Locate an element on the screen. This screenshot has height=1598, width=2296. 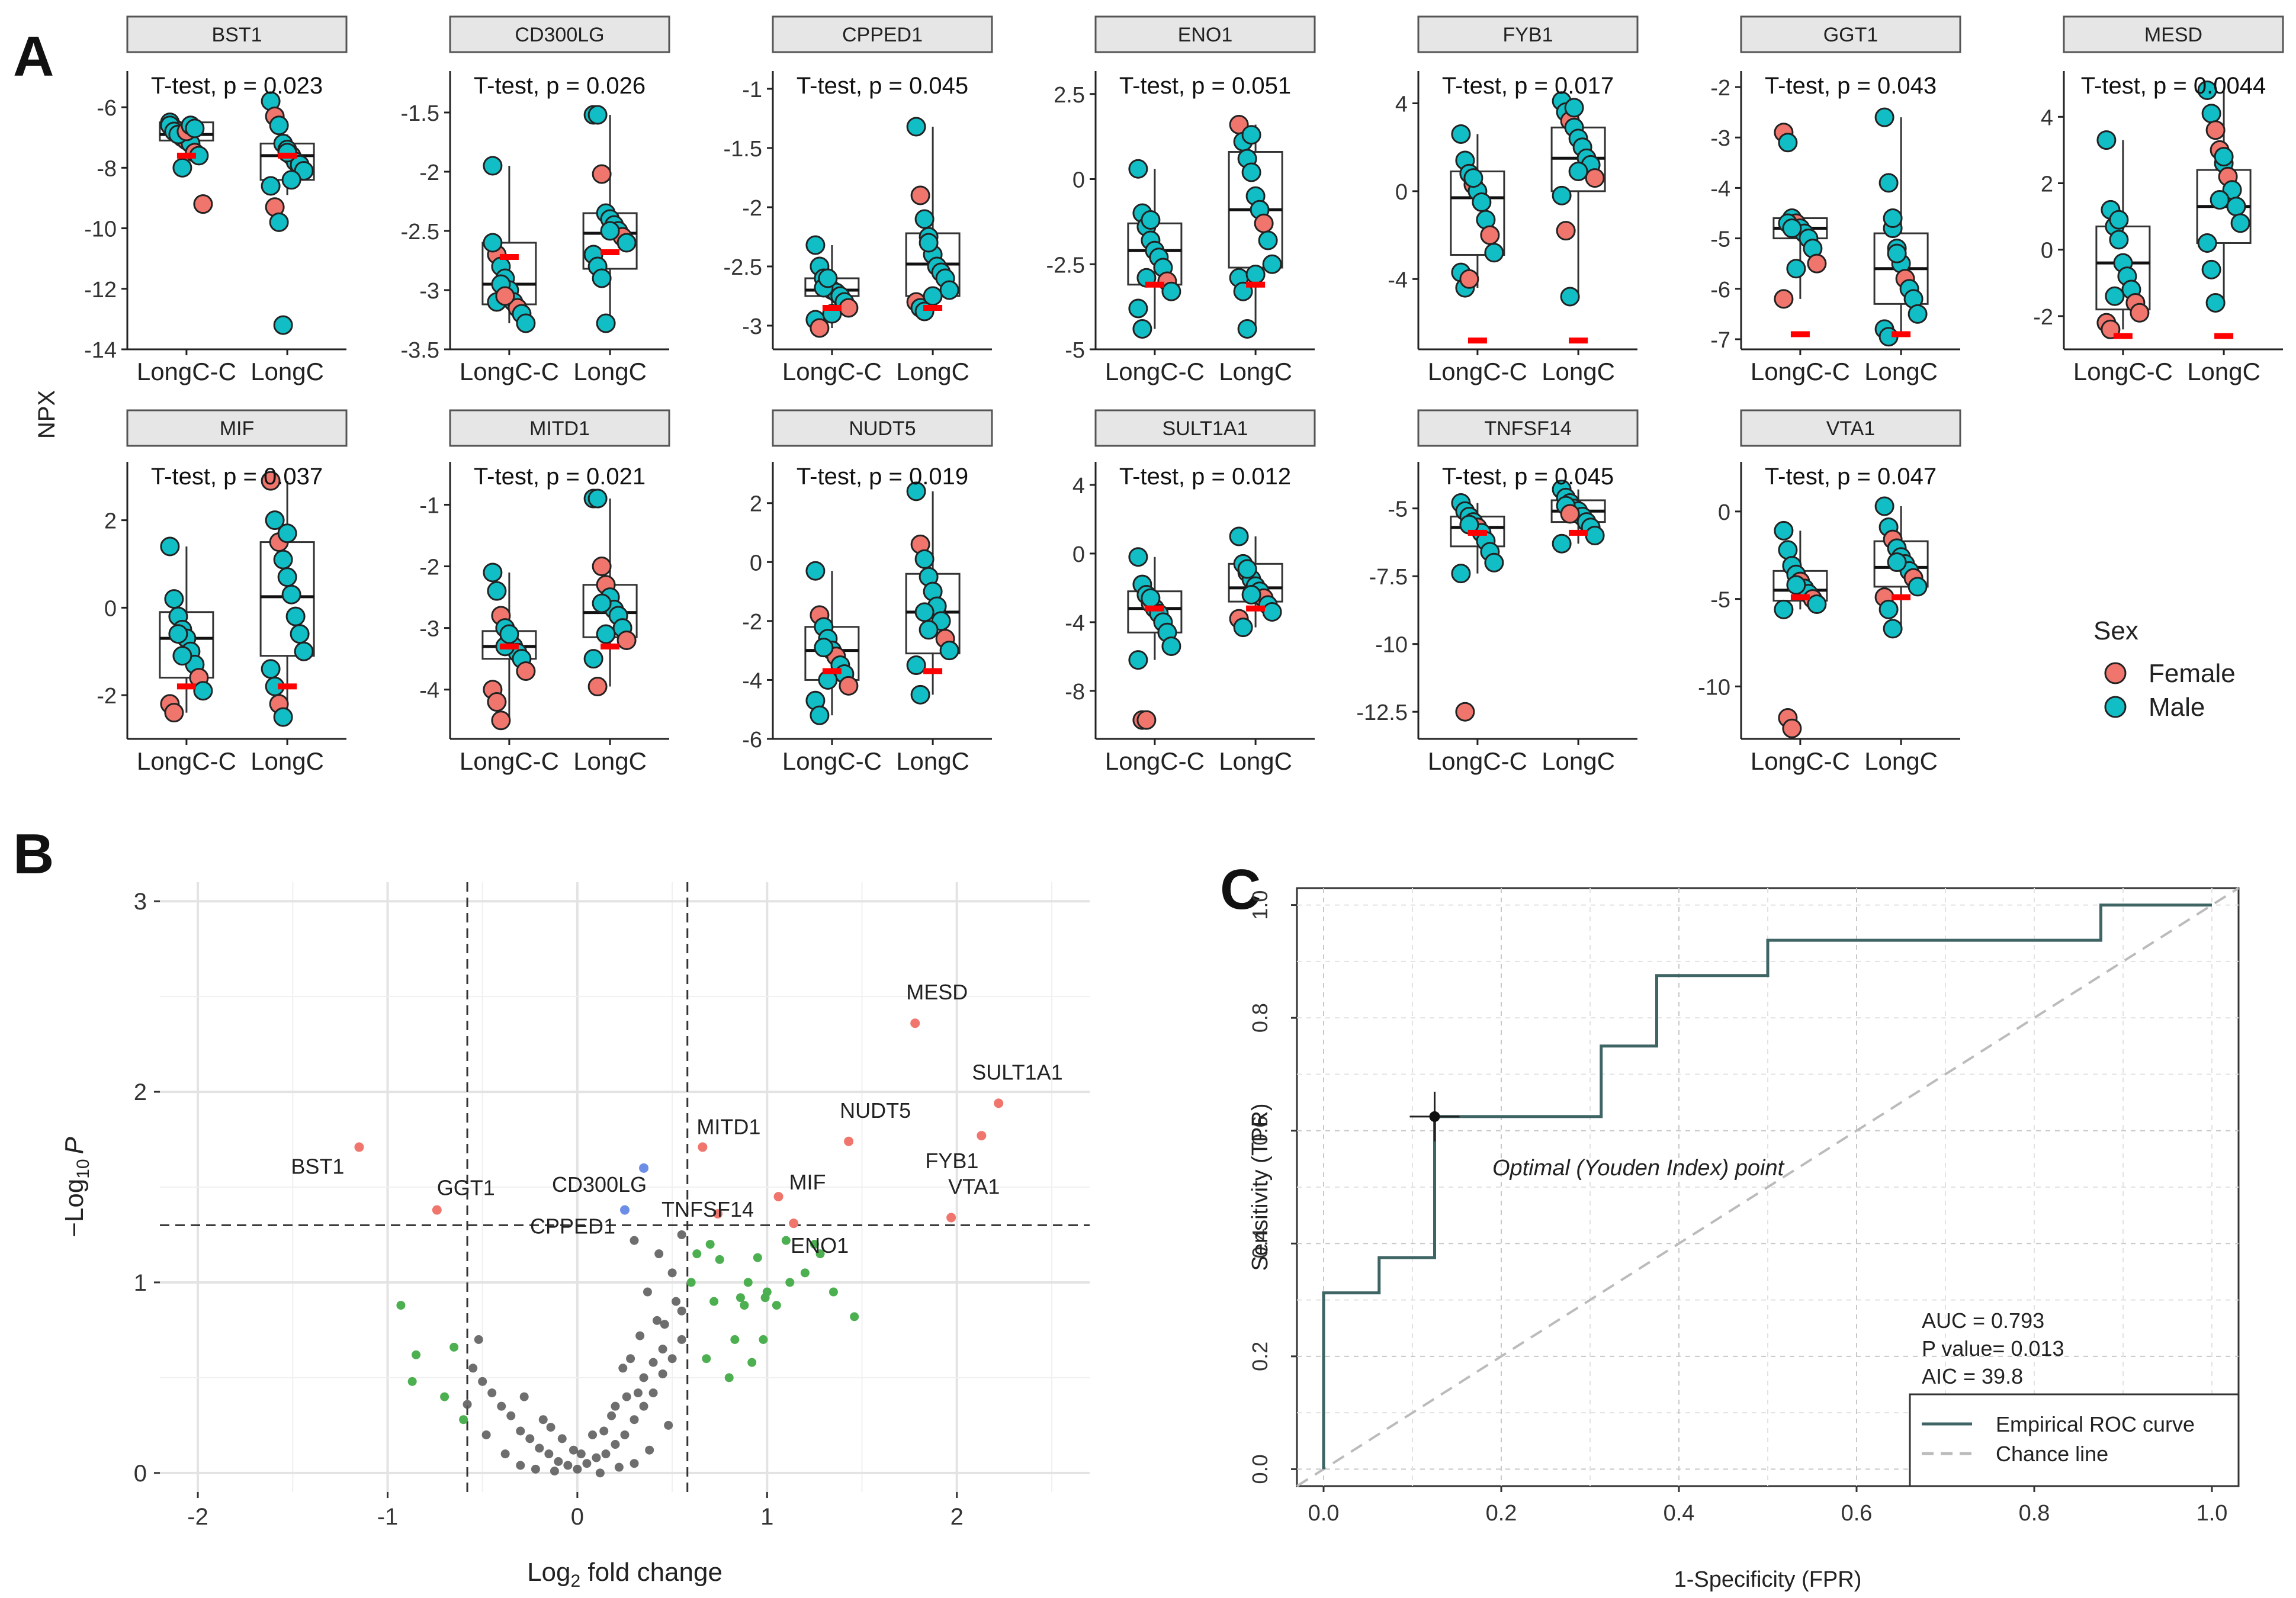
roc-y-tick-label: 0.0 is located at coordinates (1260, 1469).